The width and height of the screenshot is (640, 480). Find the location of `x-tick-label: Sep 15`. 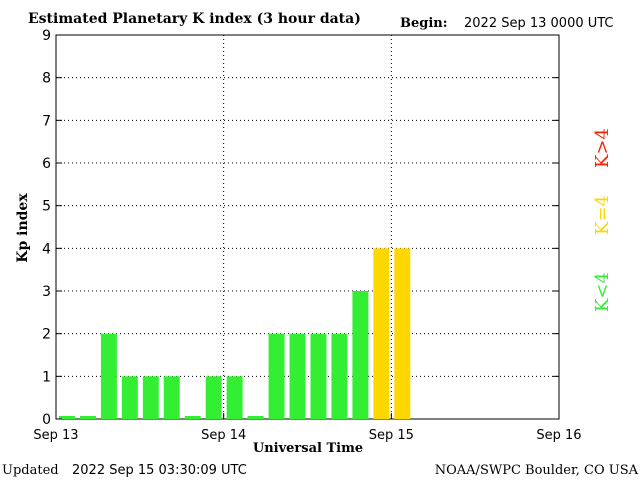

x-tick-label: Sep 15 is located at coordinates (391, 435).